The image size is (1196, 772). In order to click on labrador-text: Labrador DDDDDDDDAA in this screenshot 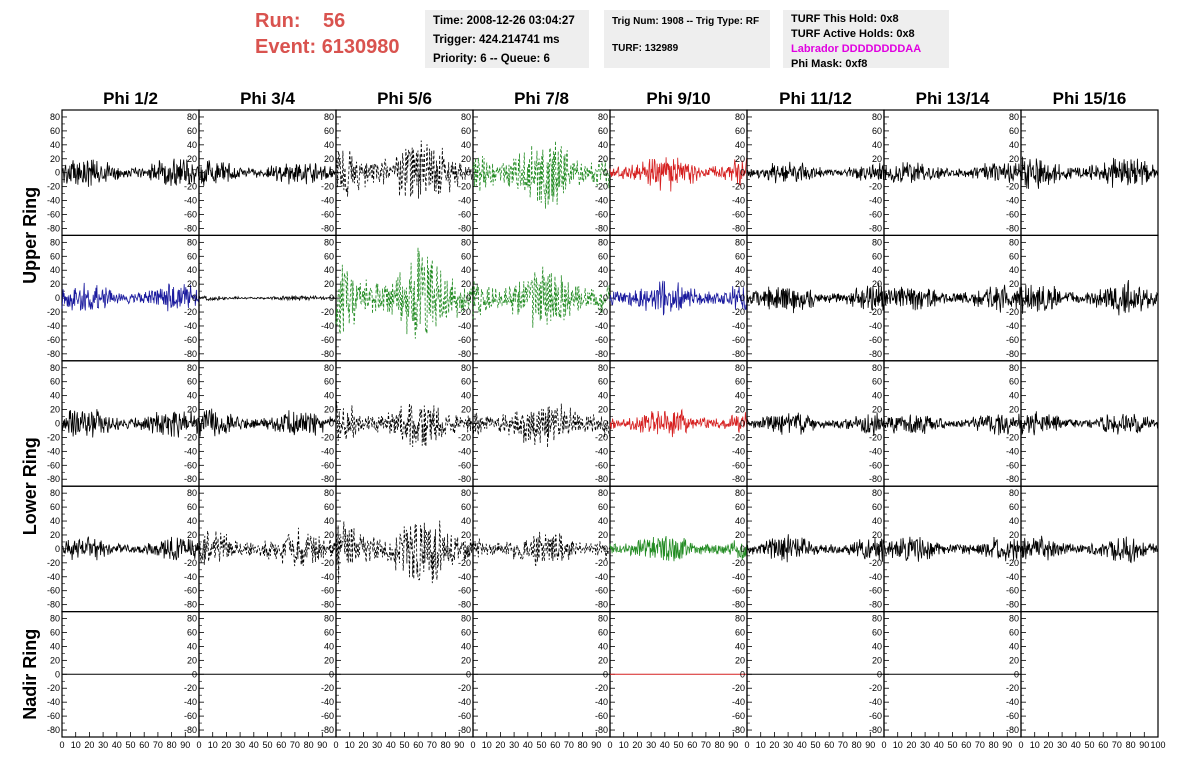, I will do `click(856, 49)`.